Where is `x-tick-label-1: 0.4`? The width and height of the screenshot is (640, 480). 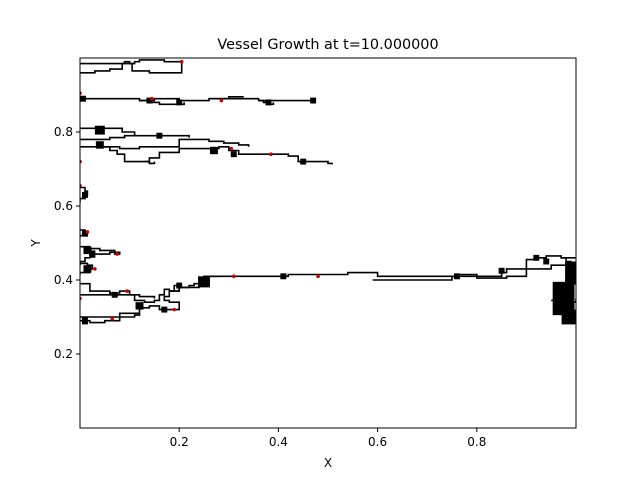
x-tick-label-1: 0.4 is located at coordinates (278, 442).